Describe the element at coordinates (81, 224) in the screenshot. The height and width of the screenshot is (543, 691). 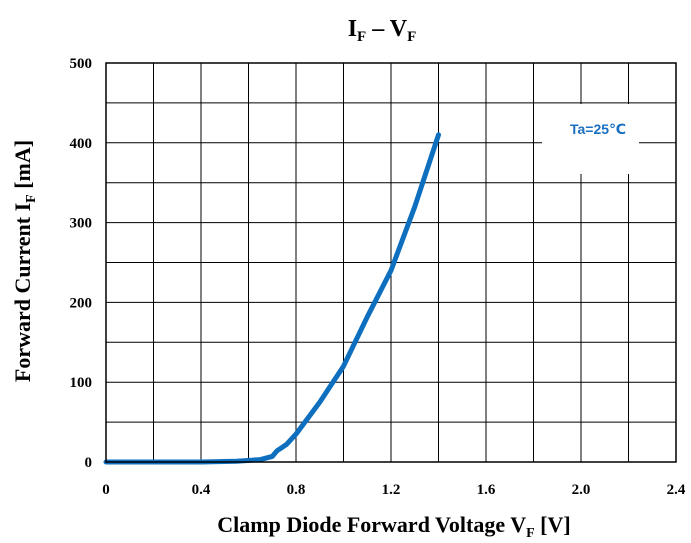
I see `y-tick-label: 300` at that location.